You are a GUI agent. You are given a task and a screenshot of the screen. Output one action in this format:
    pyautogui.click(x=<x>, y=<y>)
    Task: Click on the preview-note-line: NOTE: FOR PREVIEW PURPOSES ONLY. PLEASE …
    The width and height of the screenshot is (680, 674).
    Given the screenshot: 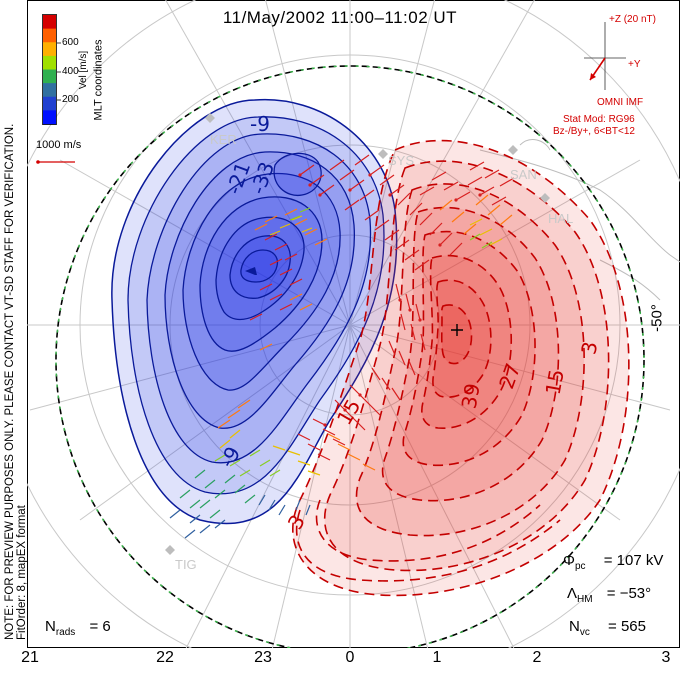 What is the action you would take?
    pyautogui.click(x=10, y=381)
    